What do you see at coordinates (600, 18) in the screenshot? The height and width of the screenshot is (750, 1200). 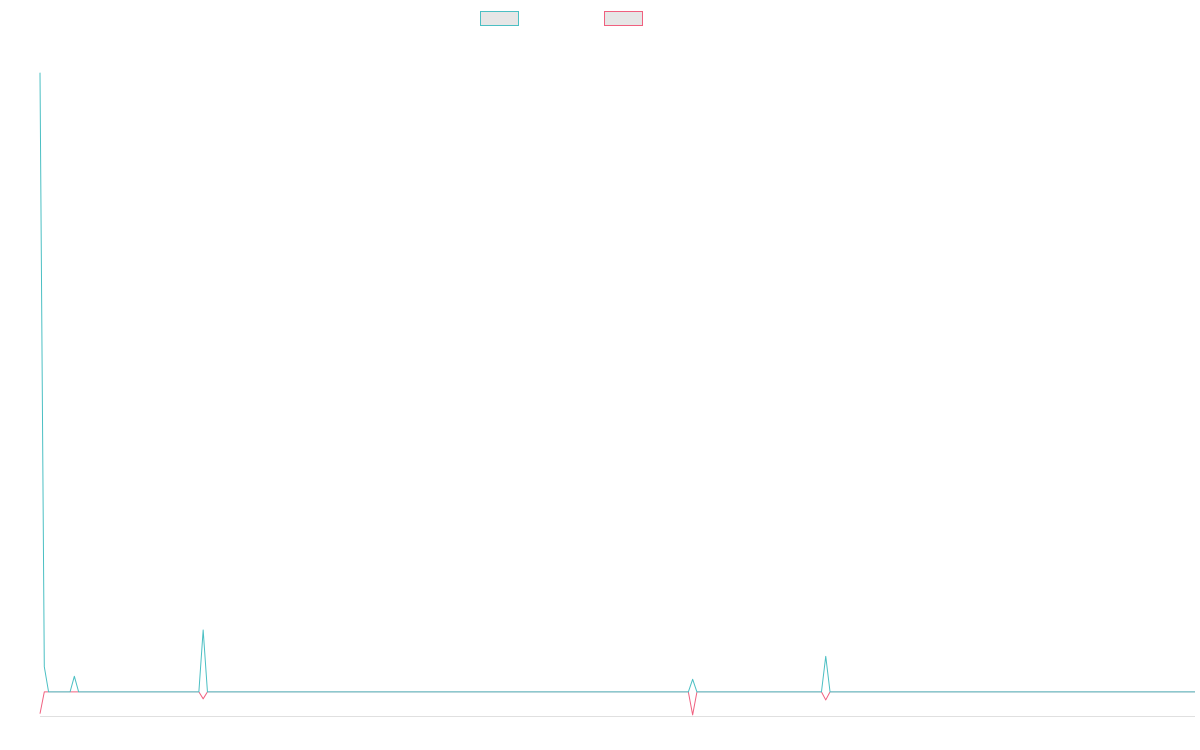 I see `legend` at bounding box center [600, 18].